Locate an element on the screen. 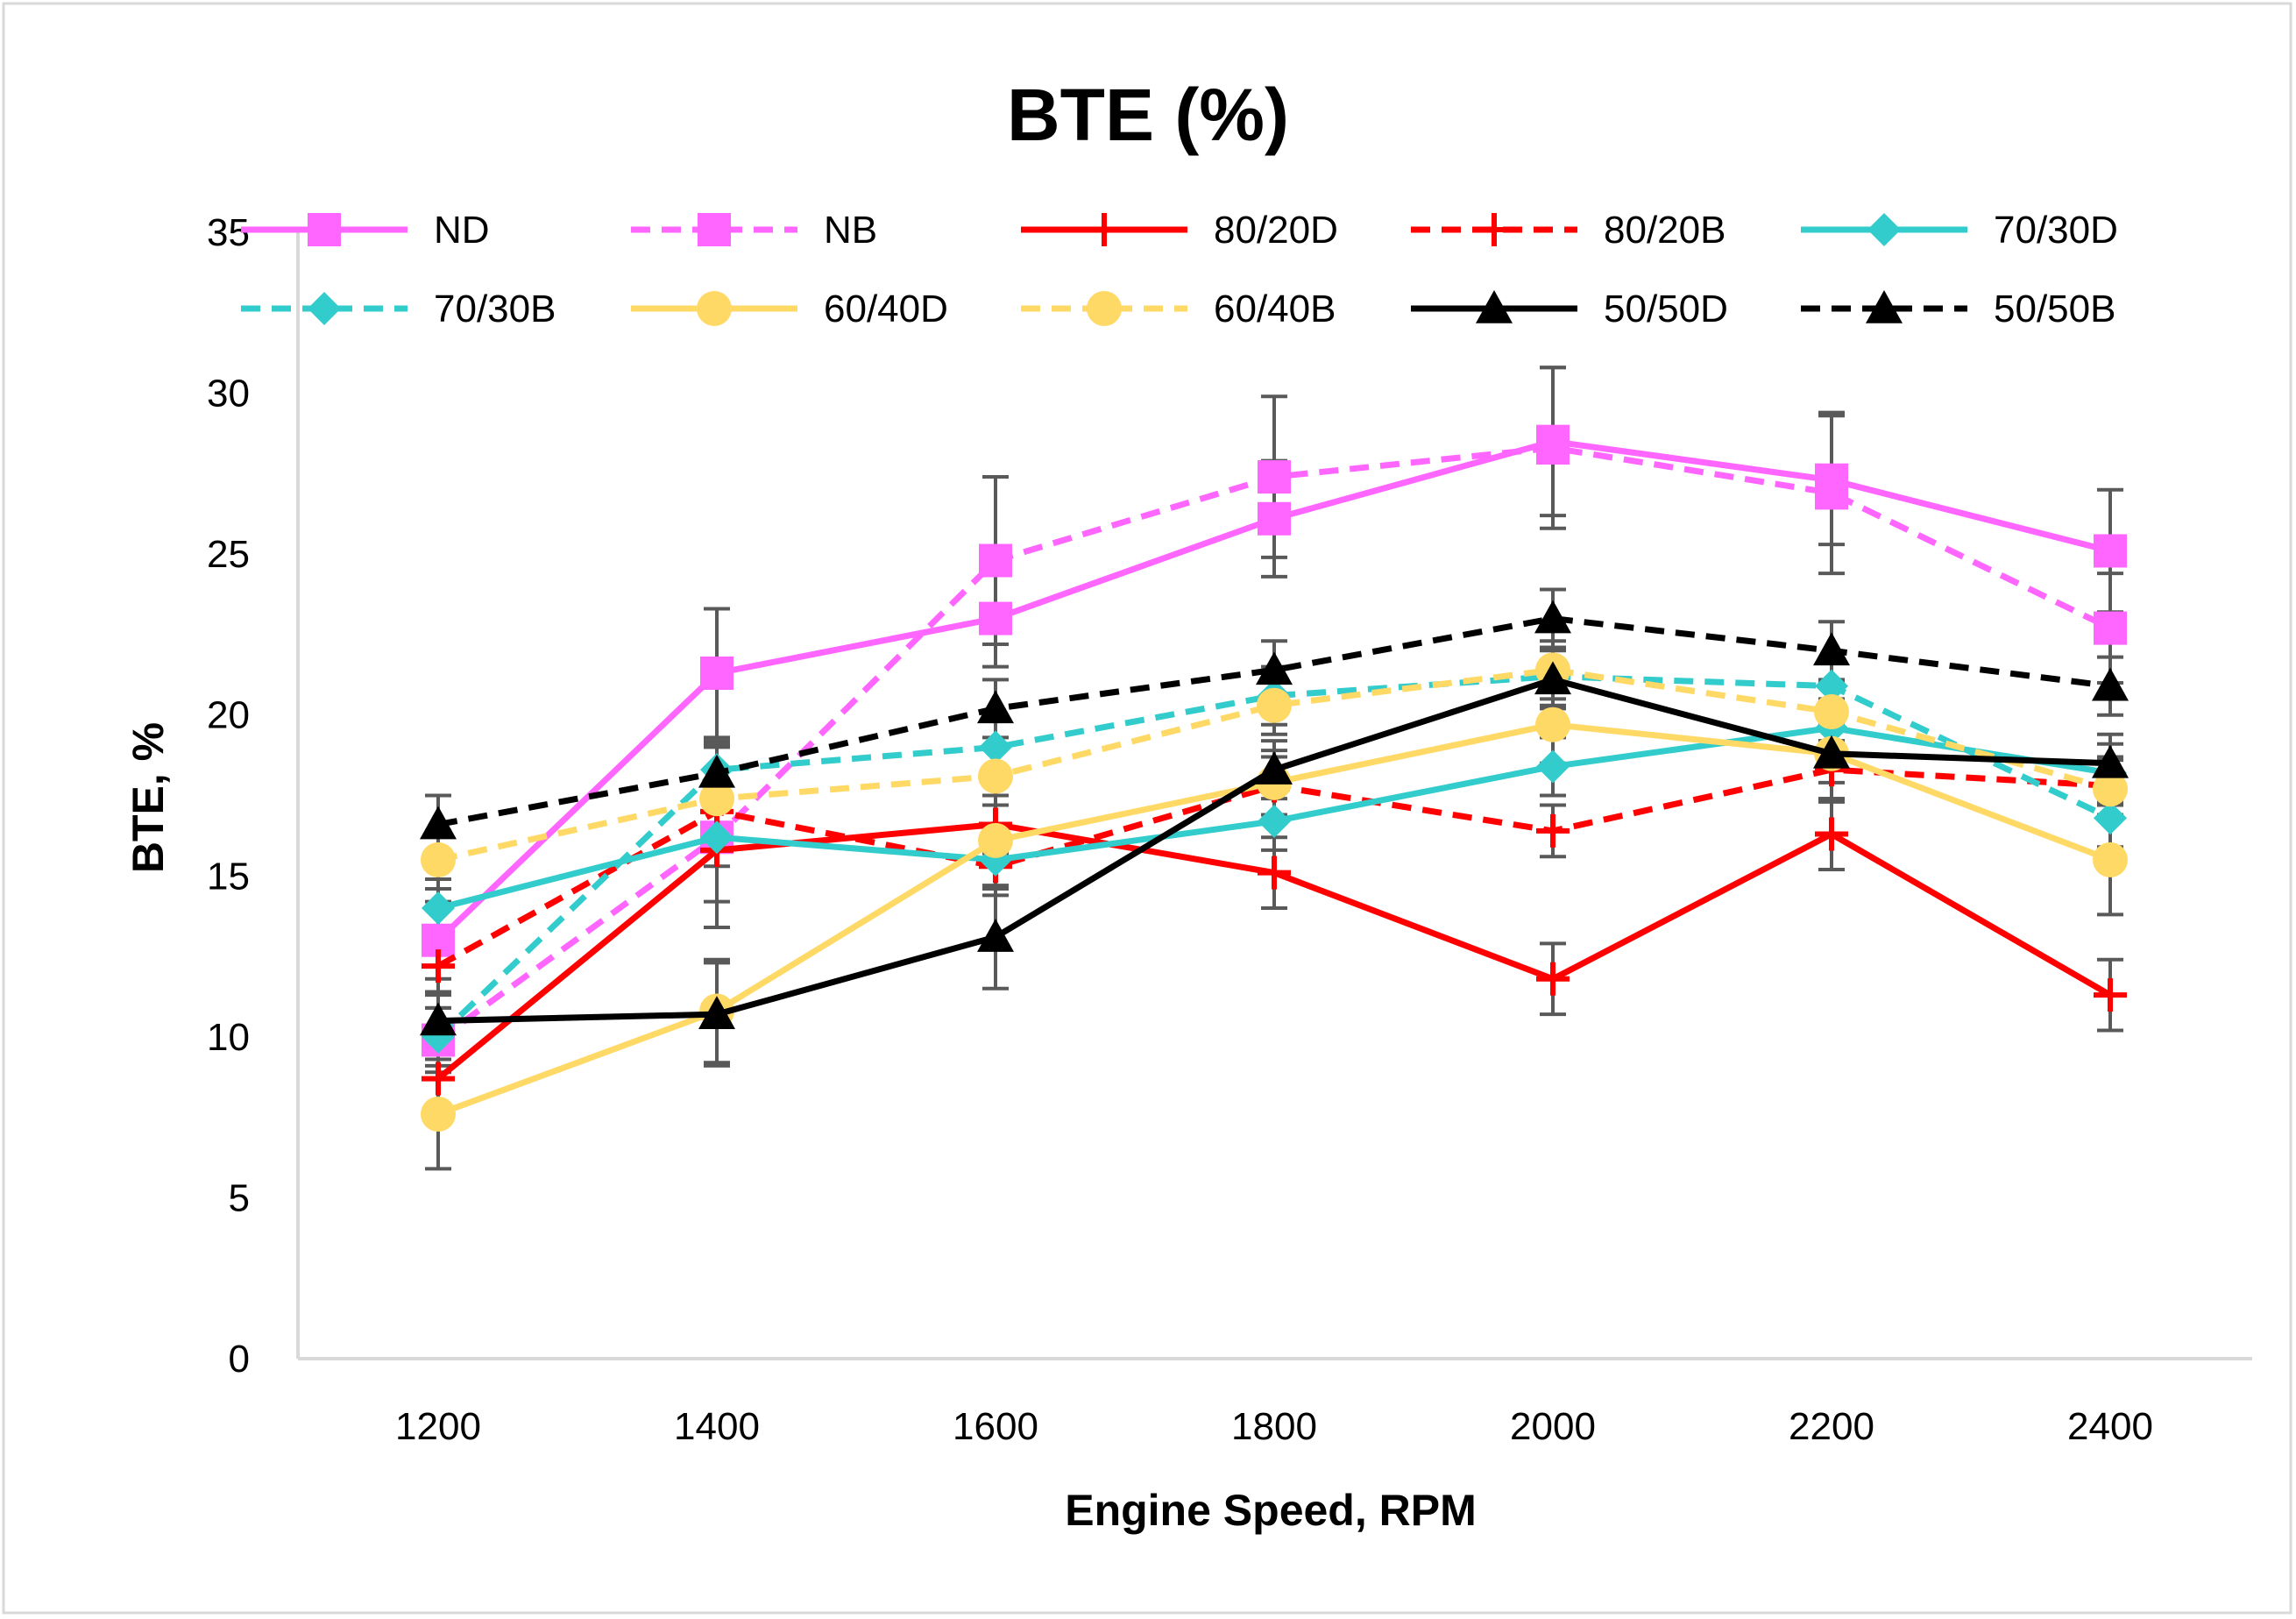  legend-label-nd: ND is located at coordinates (462, 230).